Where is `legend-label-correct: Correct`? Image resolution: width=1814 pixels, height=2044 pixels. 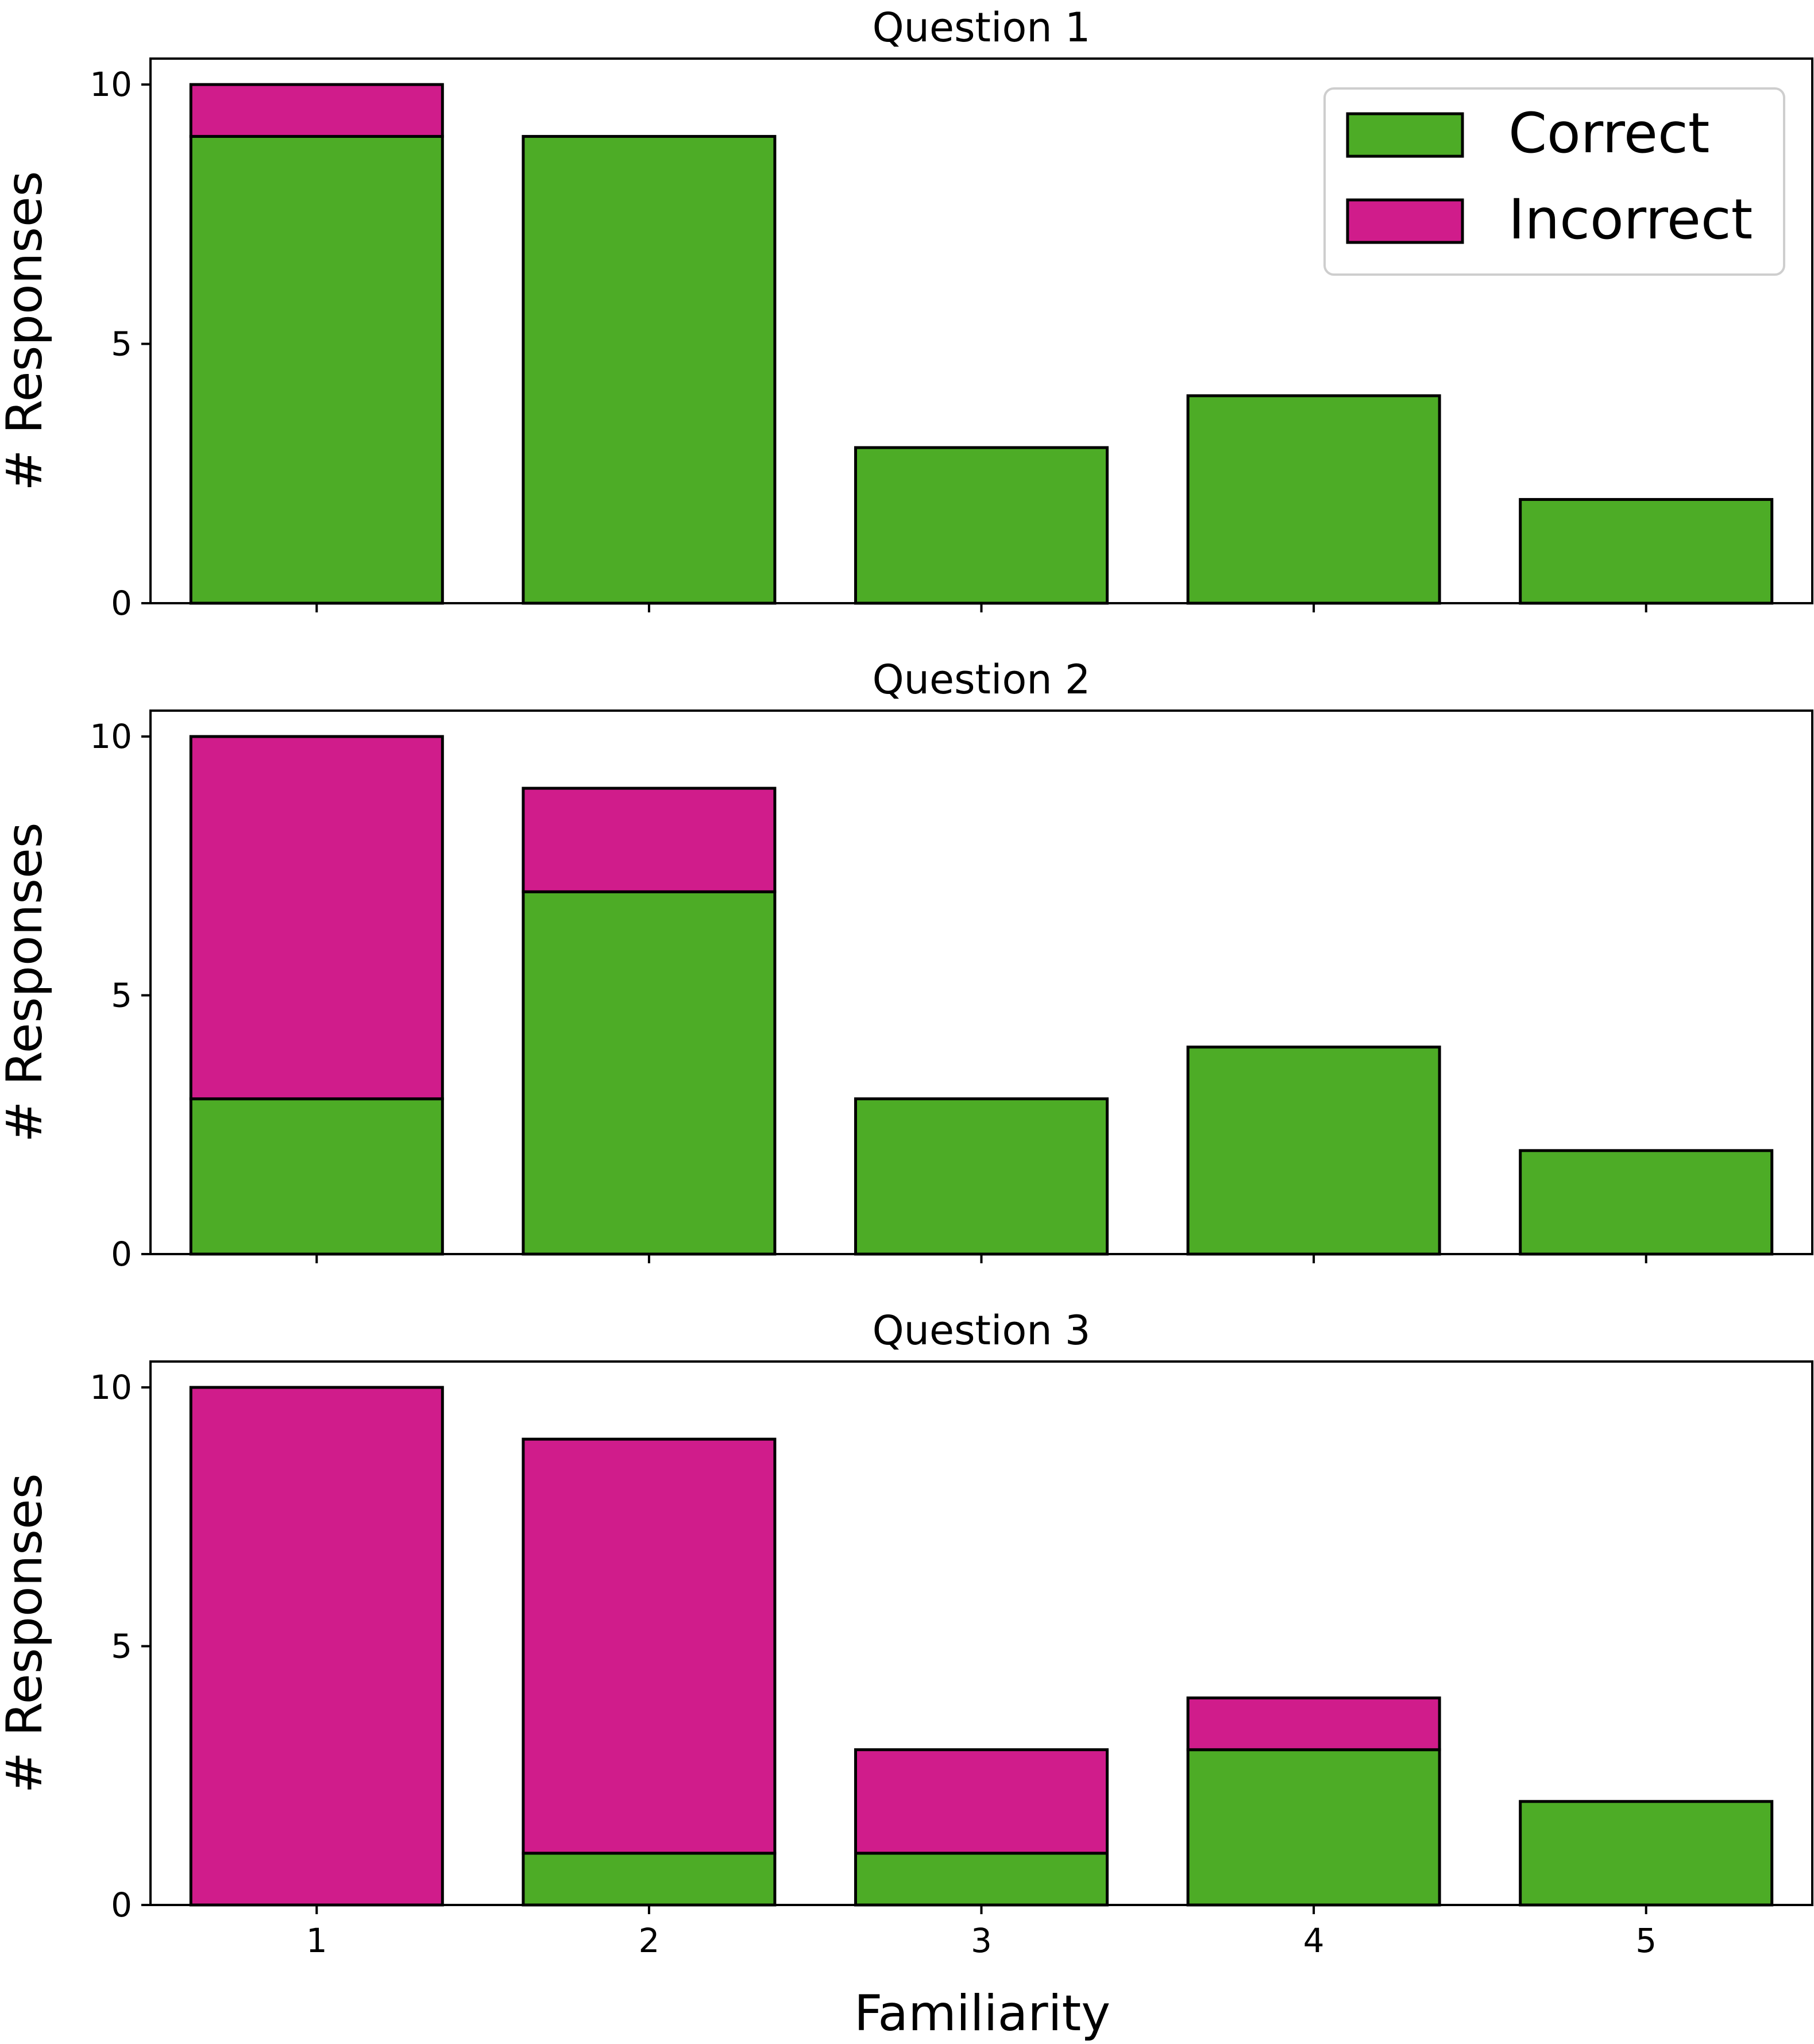 legend-label-correct: Correct is located at coordinates (1608, 133).